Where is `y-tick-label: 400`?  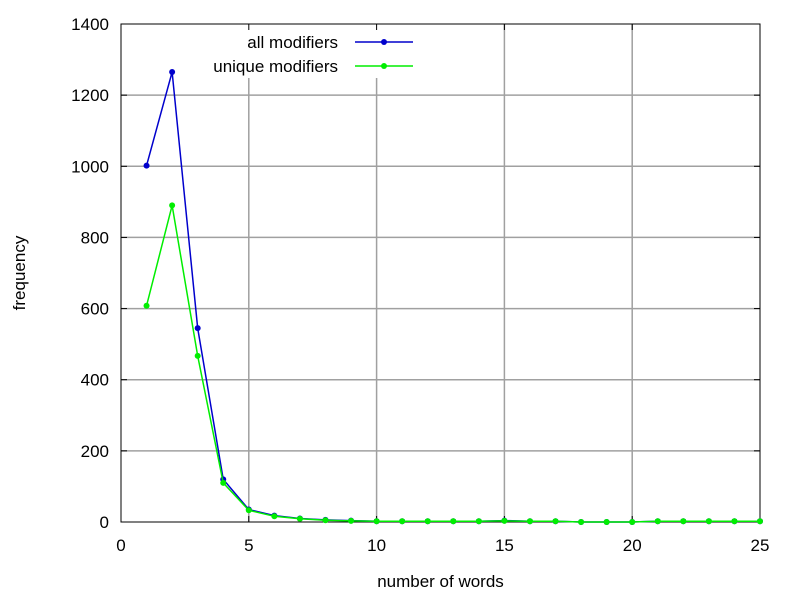 y-tick-label: 400 is located at coordinates (95, 380).